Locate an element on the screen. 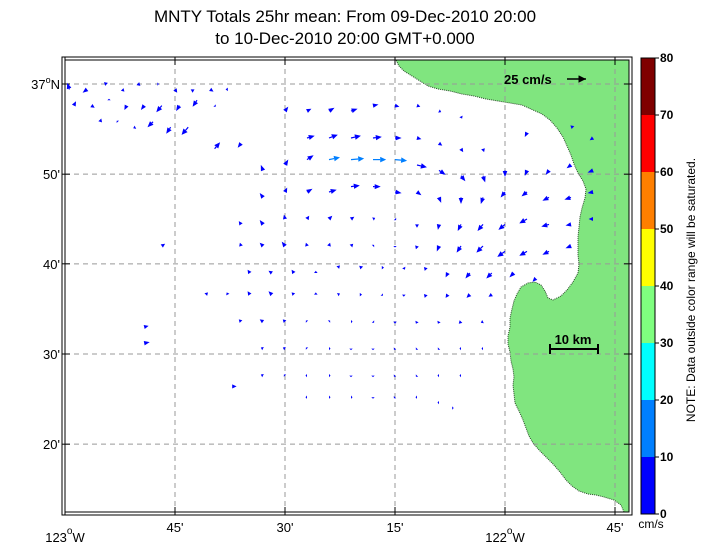 The height and width of the screenshot is (548, 703). scale-bar: 10 km is located at coordinates (574, 343).